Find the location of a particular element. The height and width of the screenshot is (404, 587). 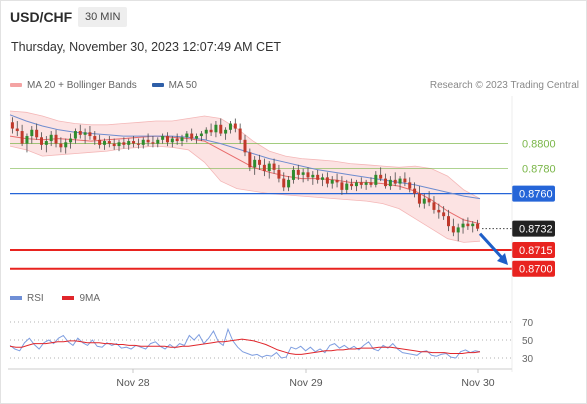

legend-item-rsi: RSI is located at coordinates (27, 298).